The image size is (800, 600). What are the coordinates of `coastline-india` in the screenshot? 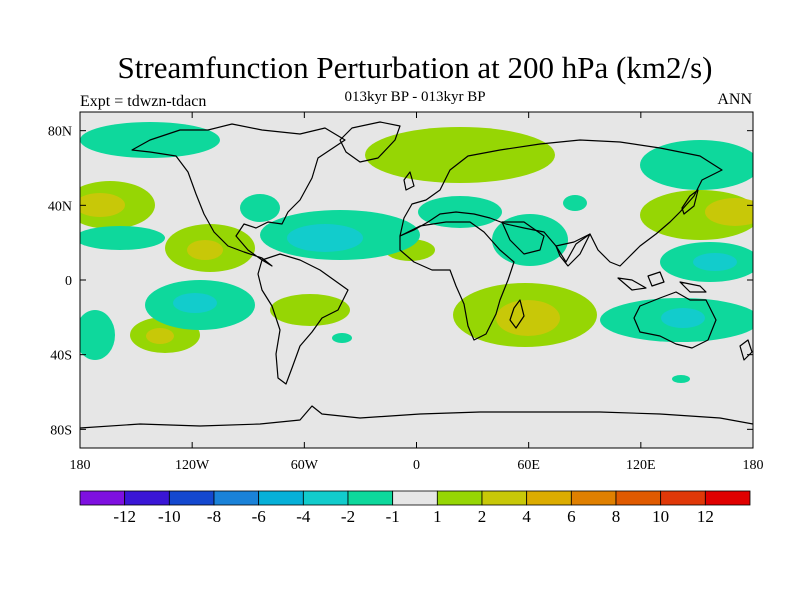 It's located at (573, 250).